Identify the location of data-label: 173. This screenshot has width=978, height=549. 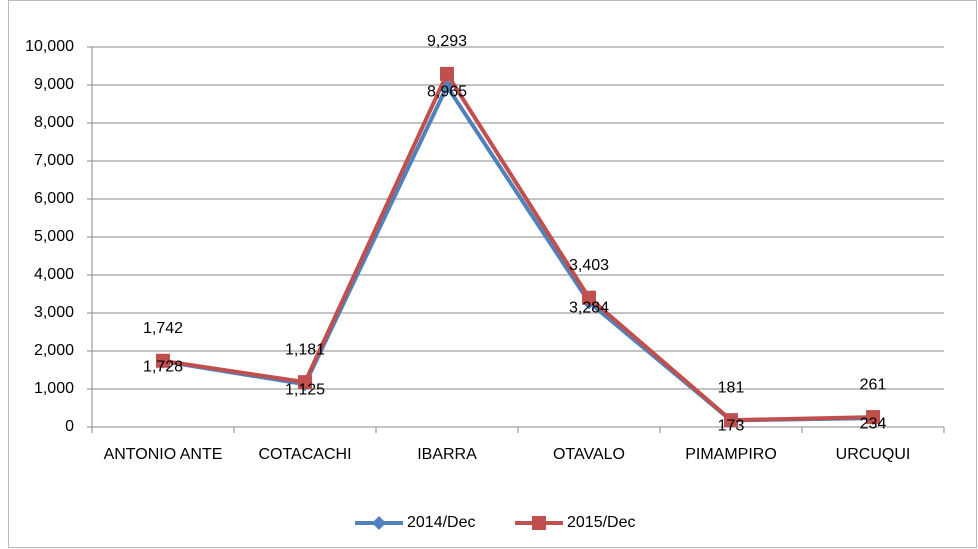
(731, 426).